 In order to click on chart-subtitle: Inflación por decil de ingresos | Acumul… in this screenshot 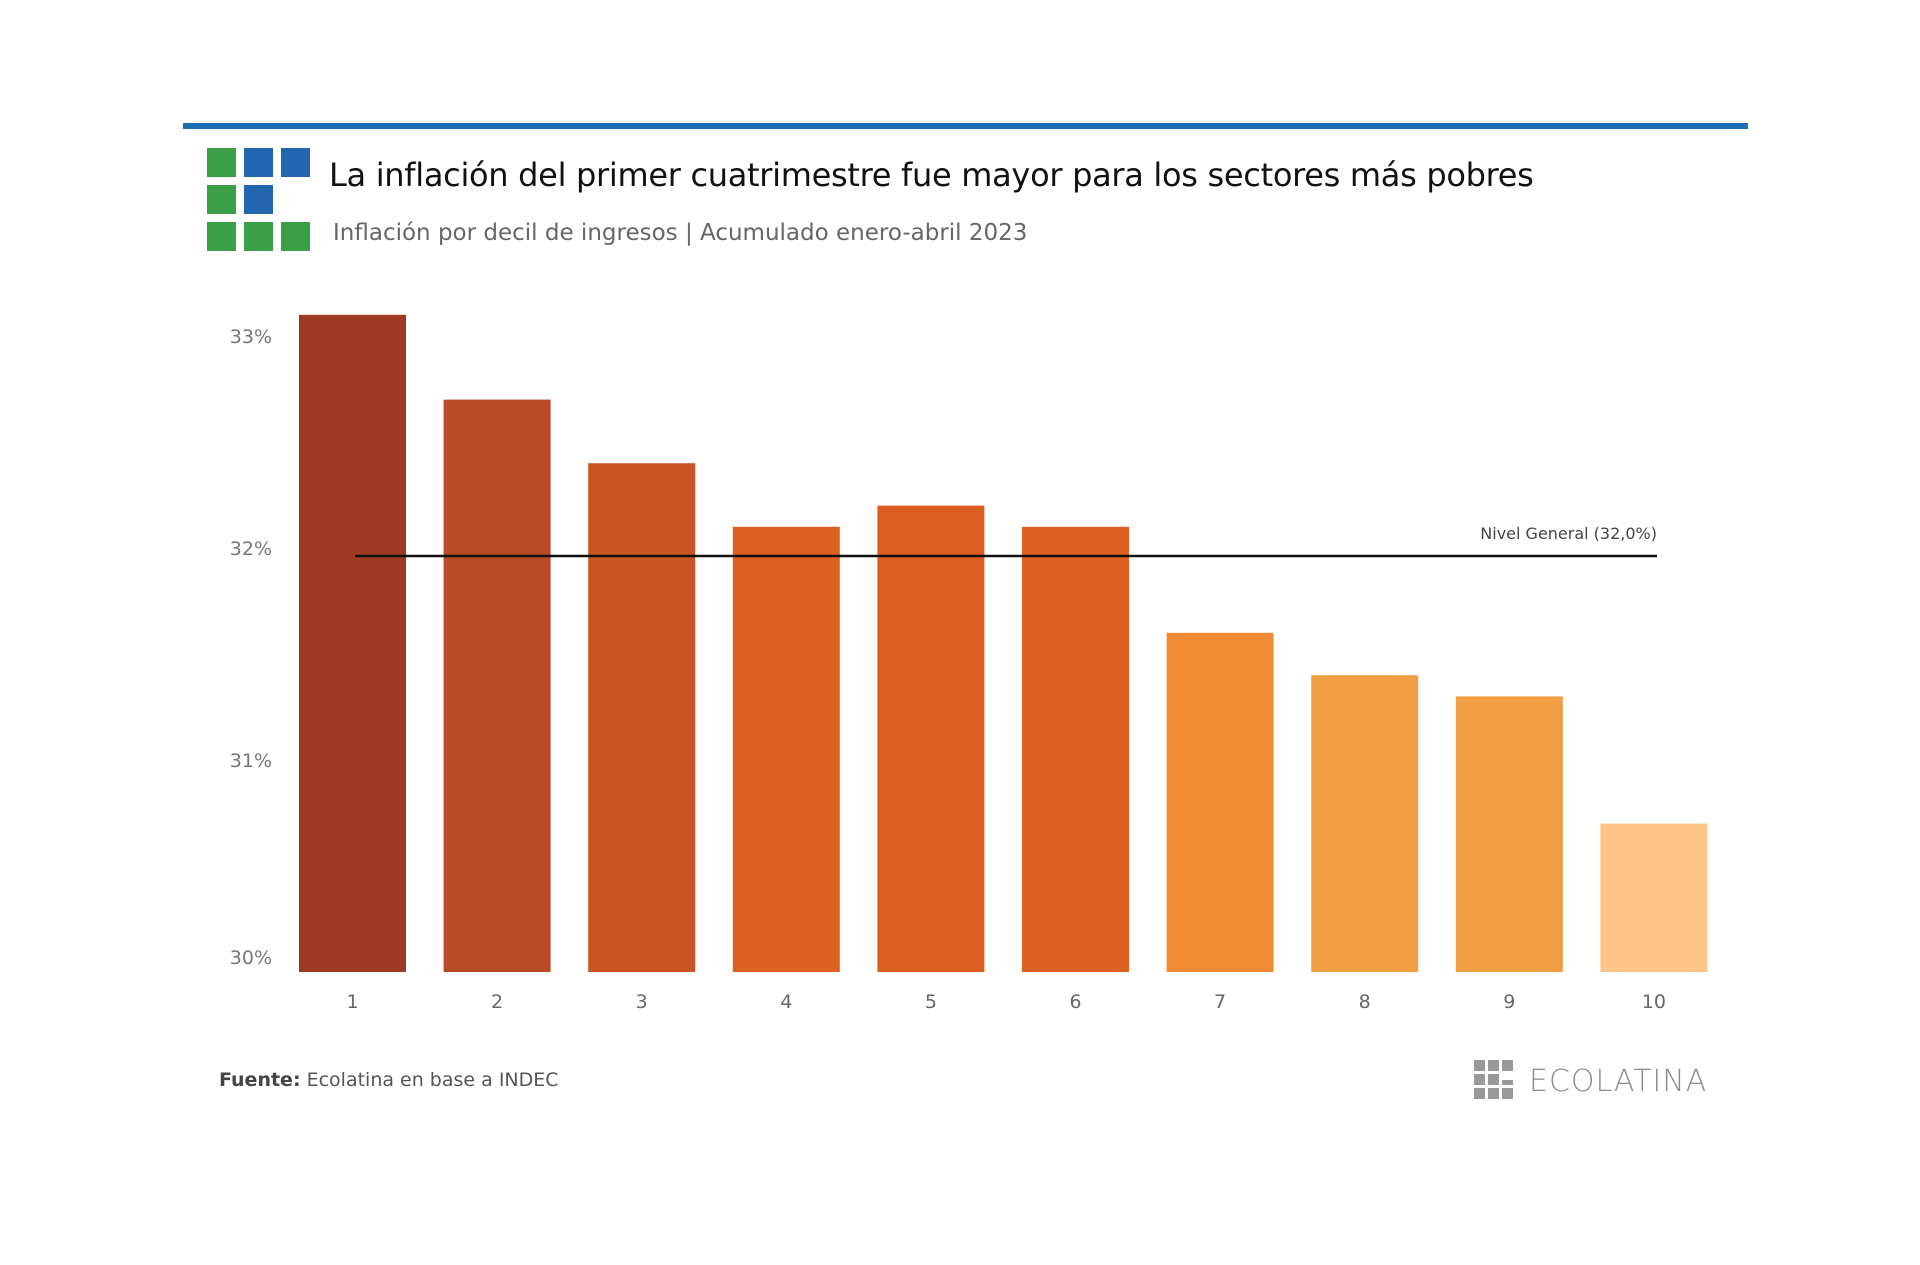, I will do `click(680, 233)`.